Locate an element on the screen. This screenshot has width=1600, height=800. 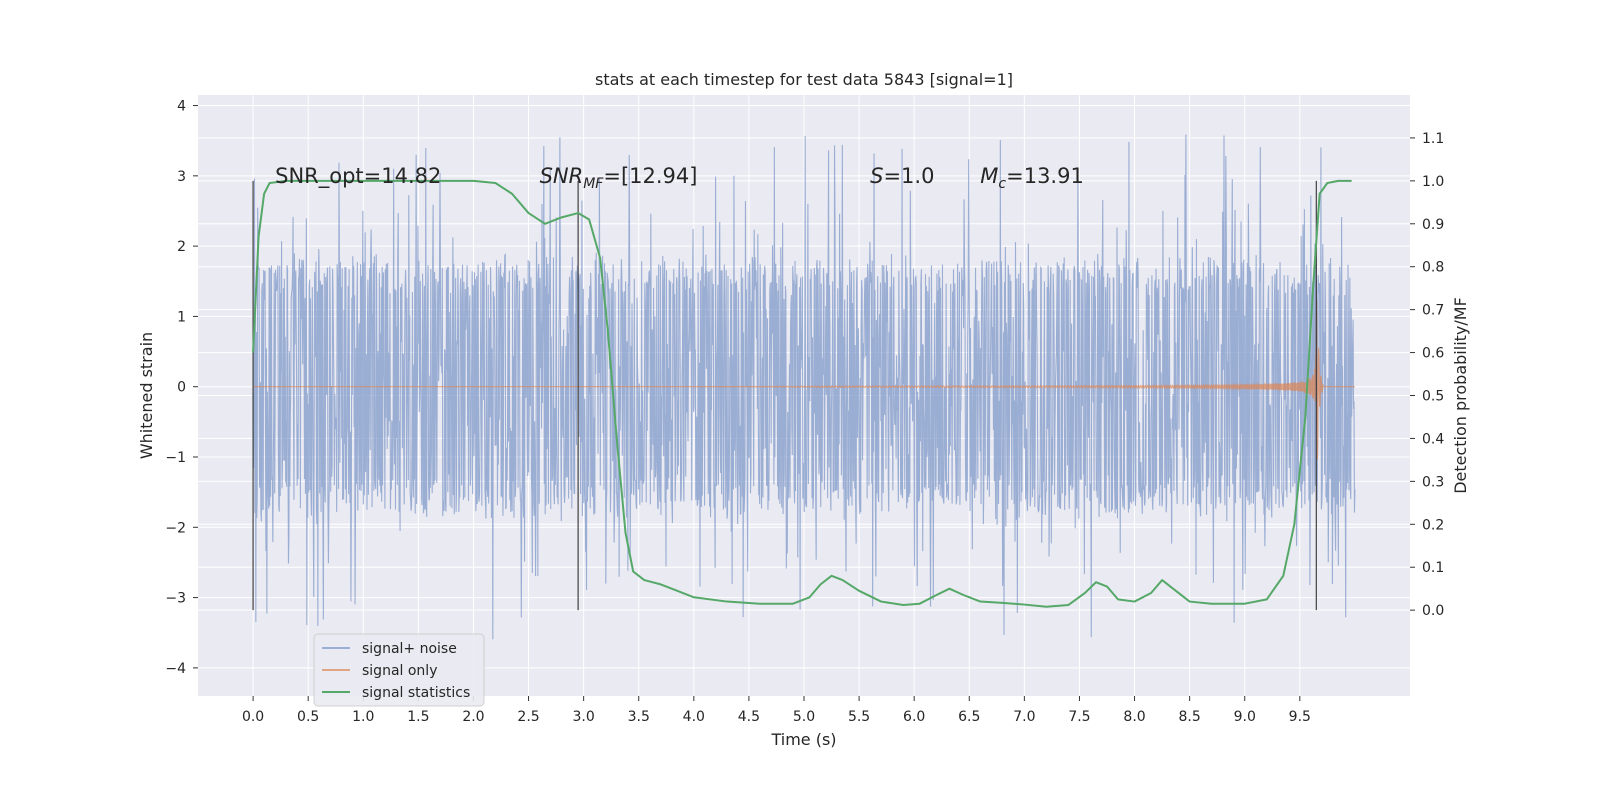
legend-box is located at coordinates (399, 670).